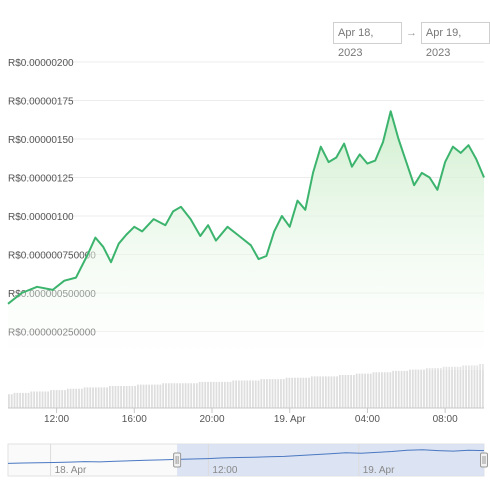 Image resolution: width=490 pixels, height=490 pixels. Describe the element at coordinates (71, 470) in the screenshot. I see `navigator-label: 18. Apr` at that location.